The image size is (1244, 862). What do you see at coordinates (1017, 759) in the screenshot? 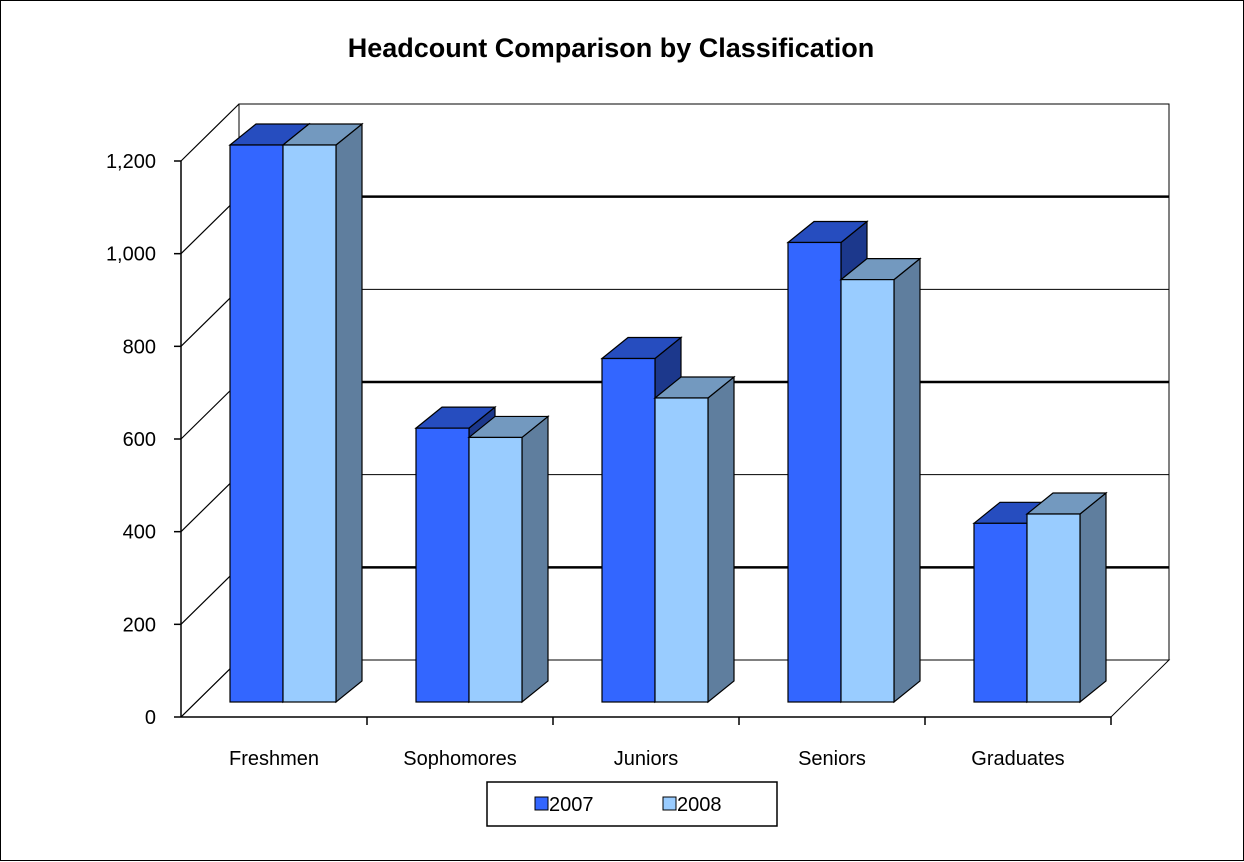
I see `x-tick-label: Graduates` at bounding box center [1017, 759].